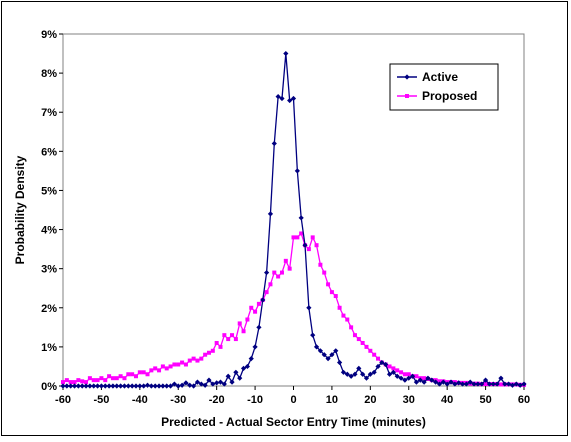 This screenshot has width=571, height=442. What do you see at coordinates (49, 348) in the screenshot?
I see `y-tick-label: 1%` at bounding box center [49, 348].